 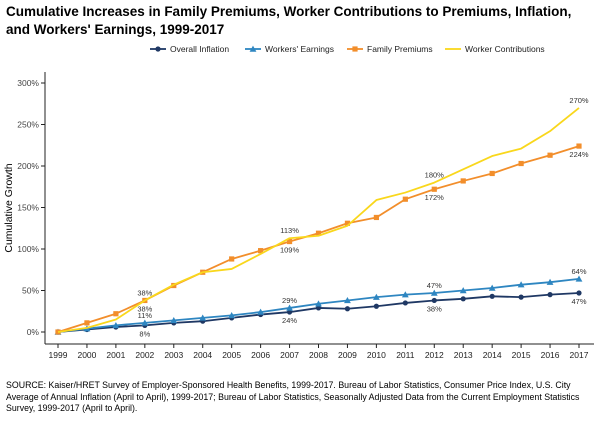 I want to click on data-label: 270%, so click(x=579, y=100).